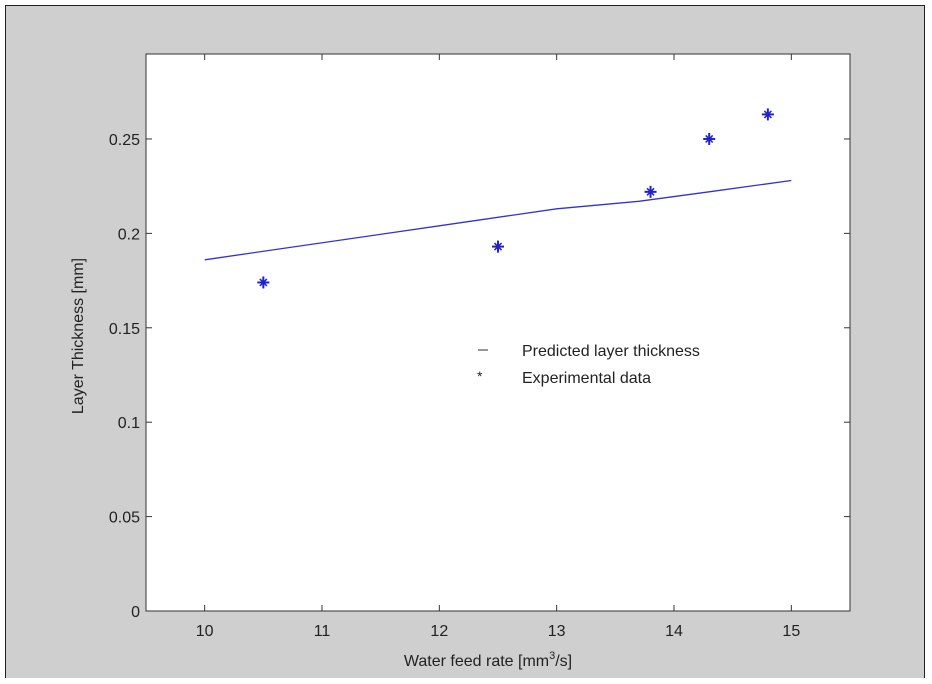  What do you see at coordinates (124, 140) in the screenshot?
I see `y-tick-label: 0.25` at bounding box center [124, 140].